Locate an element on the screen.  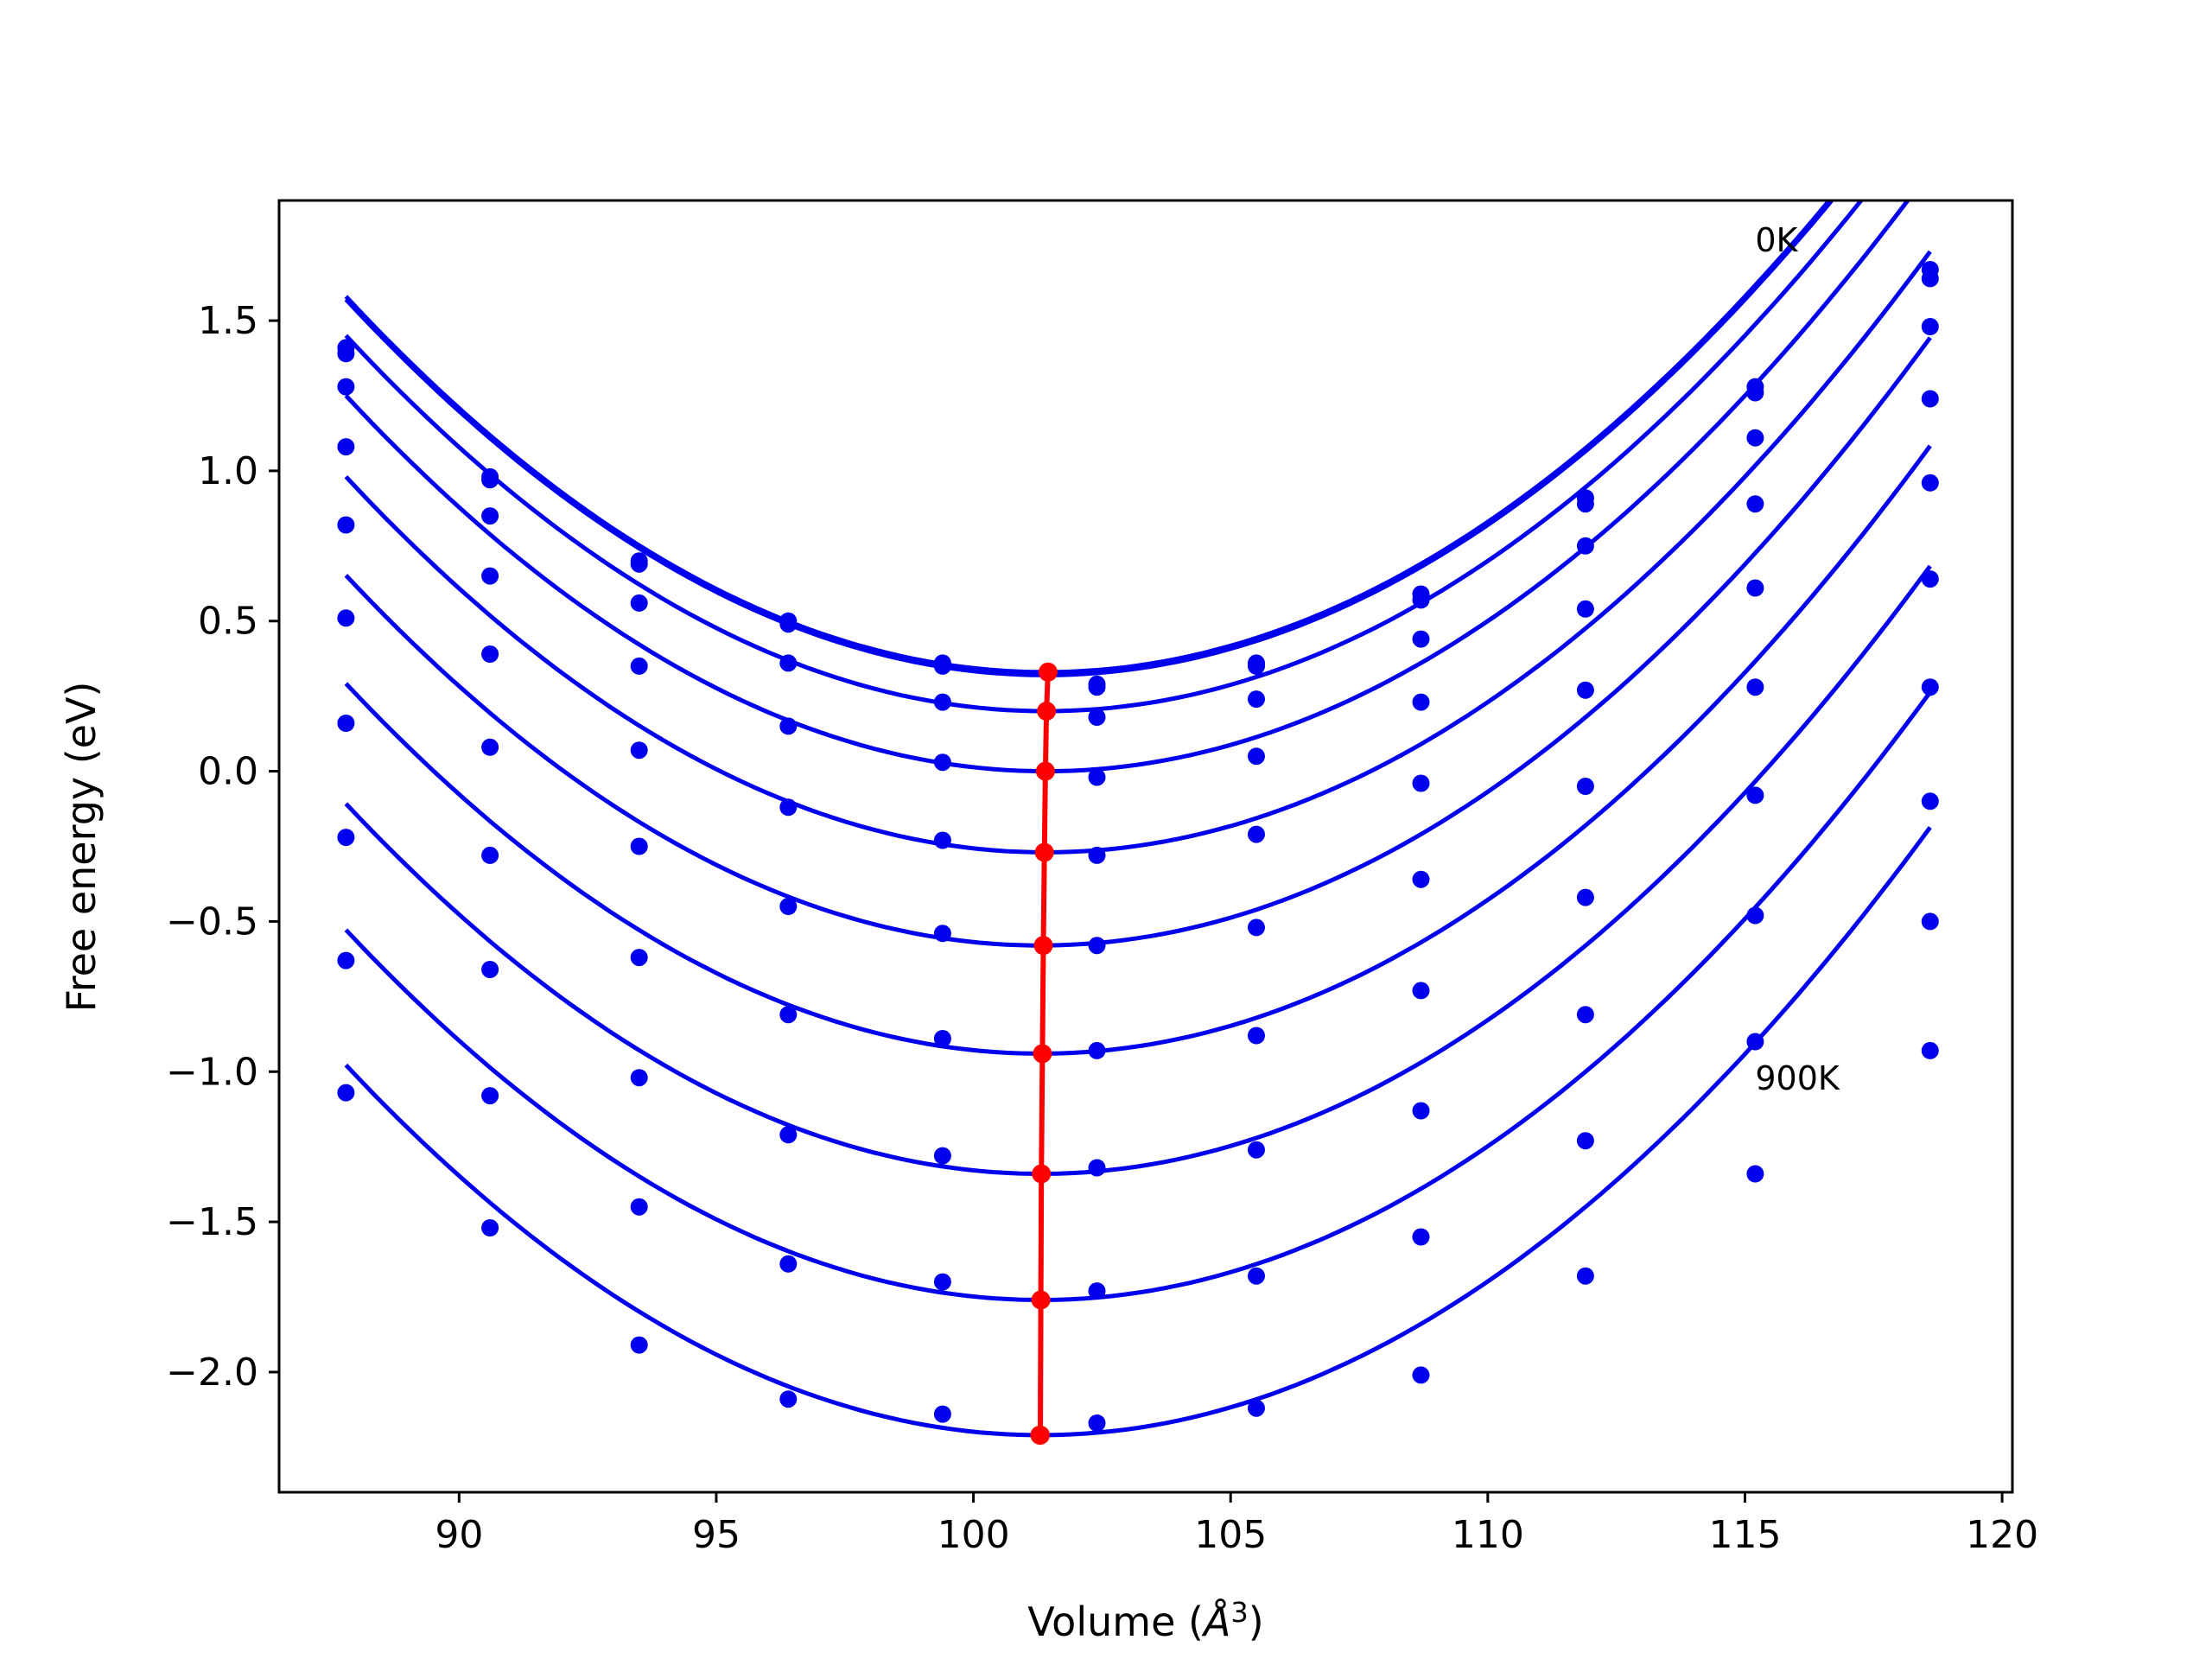
annotation-900k: 900K is located at coordinates (1797, 1078).